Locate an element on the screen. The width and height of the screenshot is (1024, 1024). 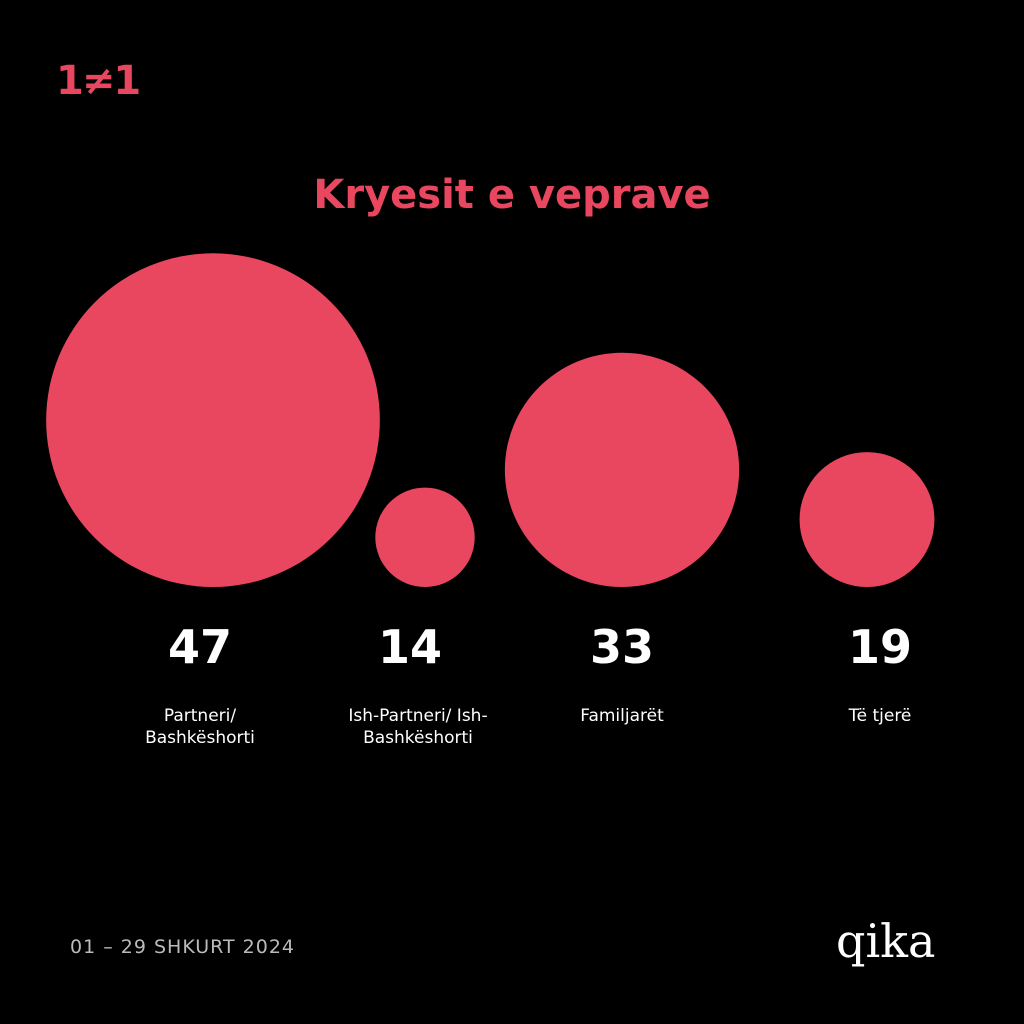
category-label: Familjarët is located at coordinates (622, 716).